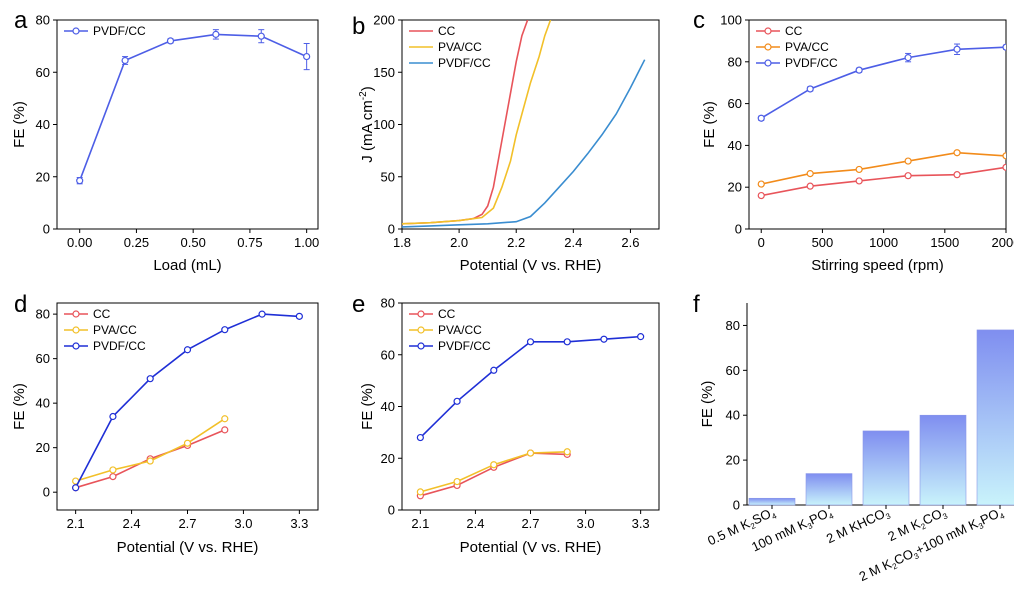 This screenshot has width=1014, height=589. What do you see at coordinates (105, 31) in the screenshot?
I see `legend: PVDF/CC` at bounding box center [105, 31].